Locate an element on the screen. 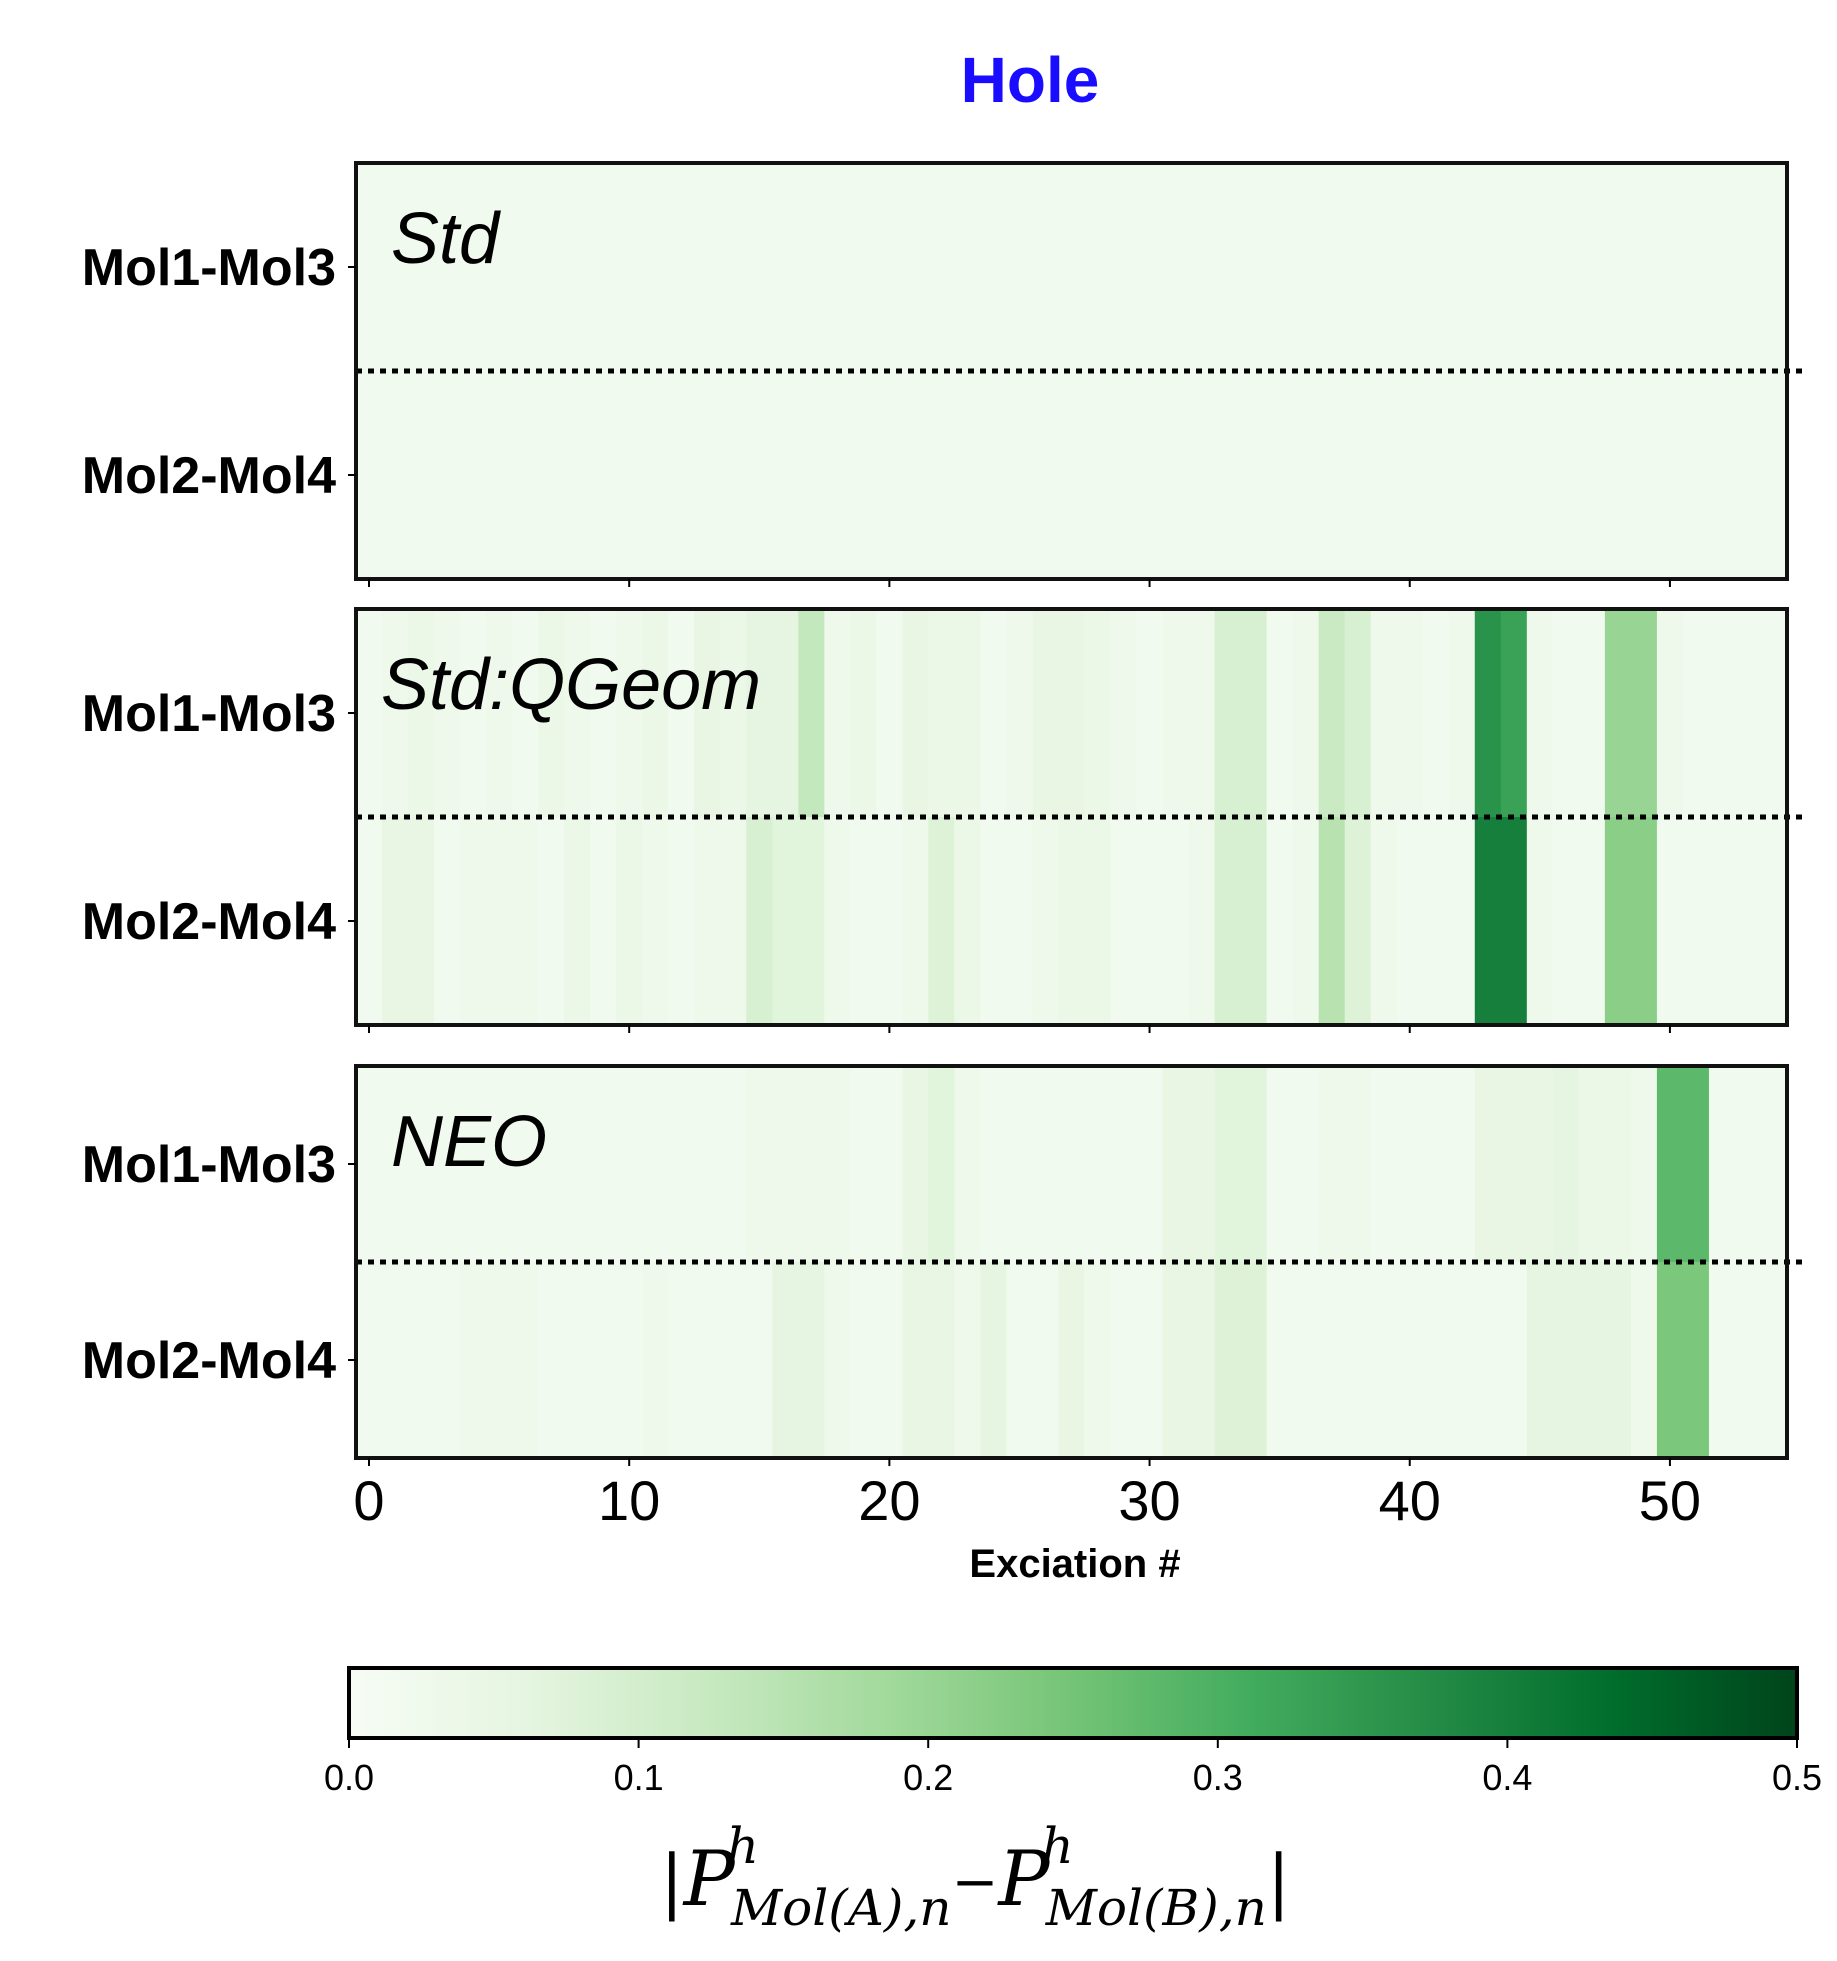 The image size is (1837, 1961). x-tick-label: 20 is located at coordinates (889, 1500).